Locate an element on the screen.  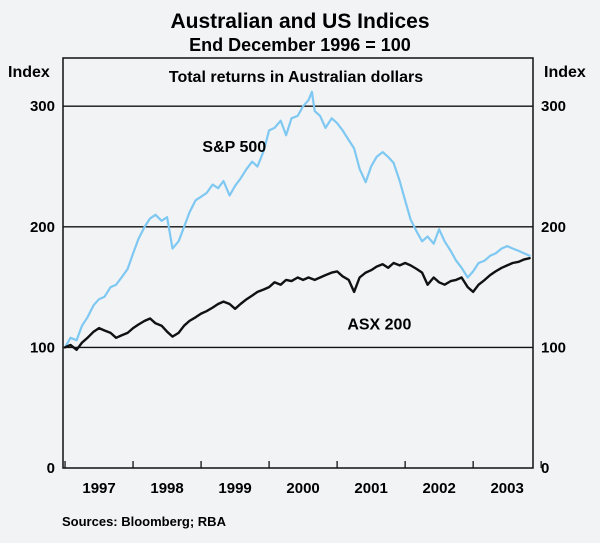
y-axis-label-left: Index is located at coordinates (29, 72).